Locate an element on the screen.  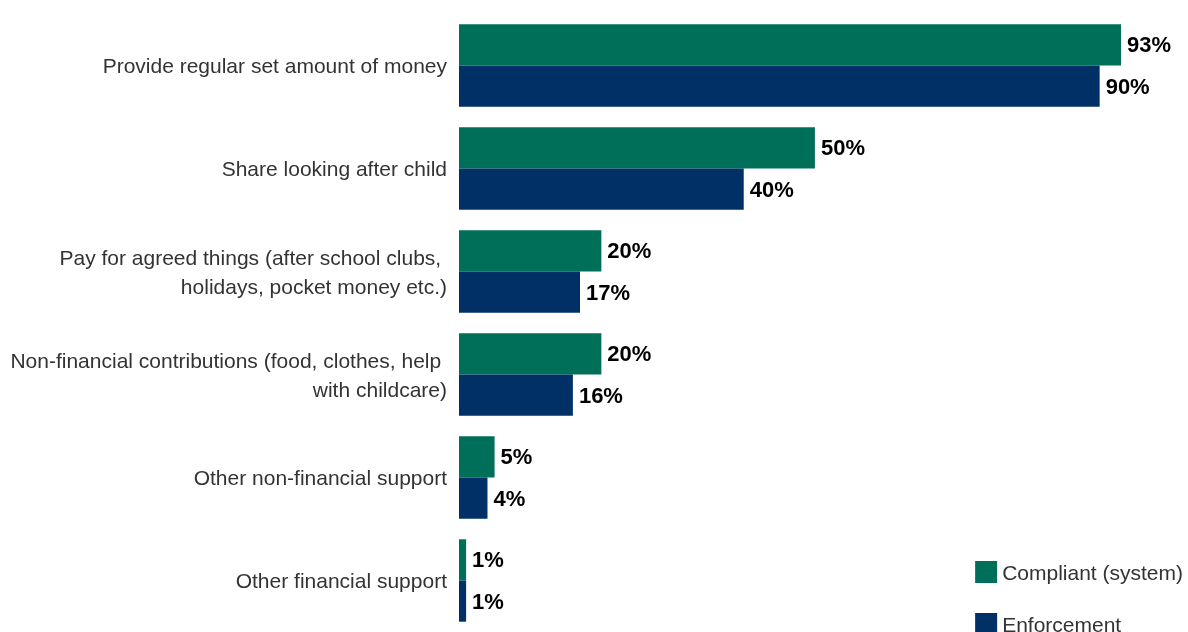
legend-label: Enforcement is located at coordinates (1062, 622).